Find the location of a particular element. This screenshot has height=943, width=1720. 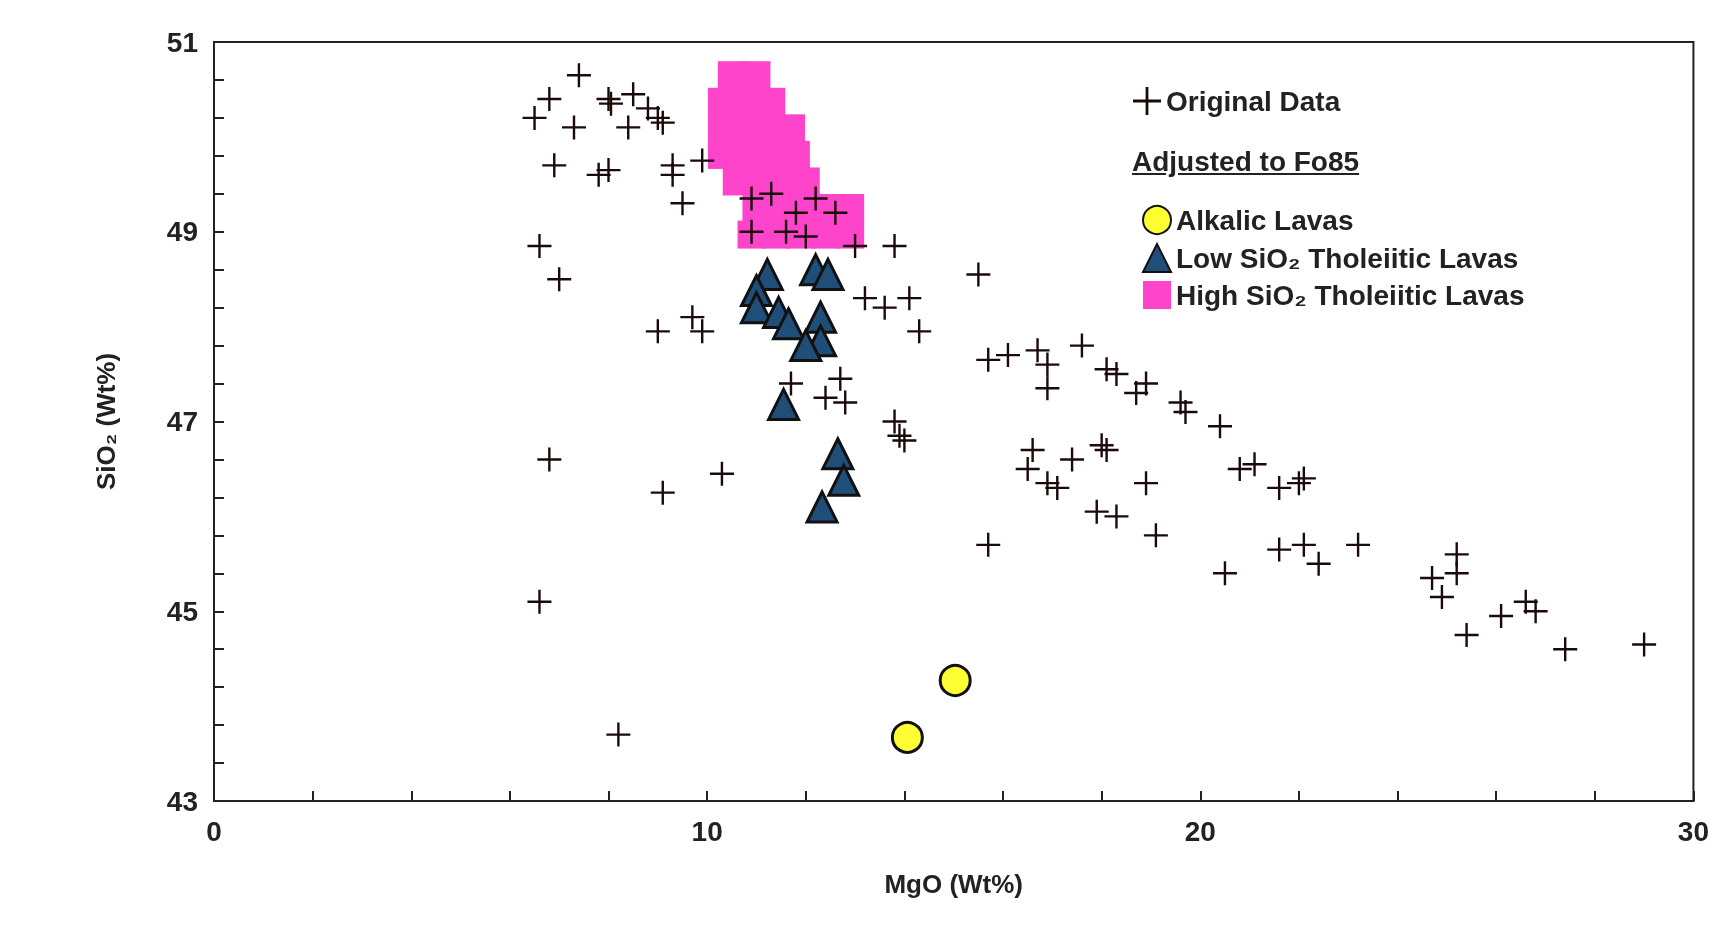

x-tick-label: 10 is located at coordinates (707, 831).